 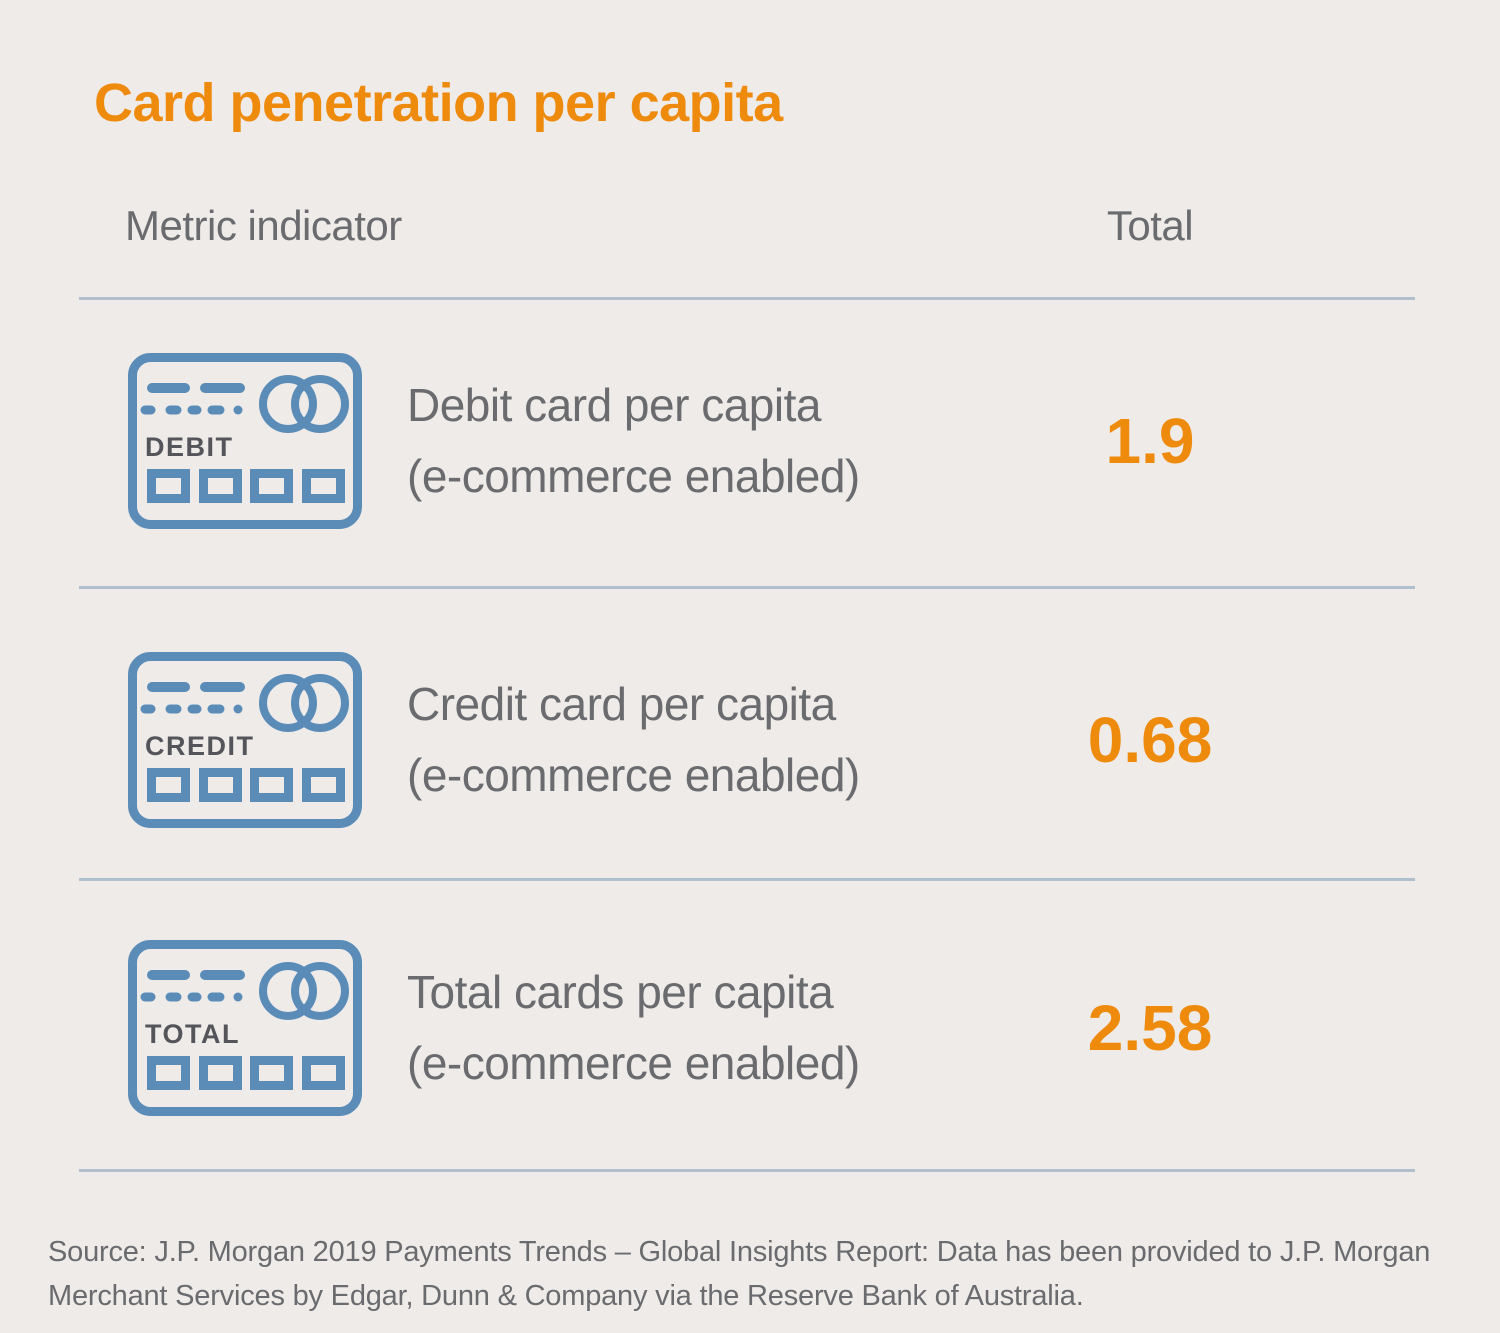 I want to click on card-label: TOTAL, so click(x=192, y=1034).